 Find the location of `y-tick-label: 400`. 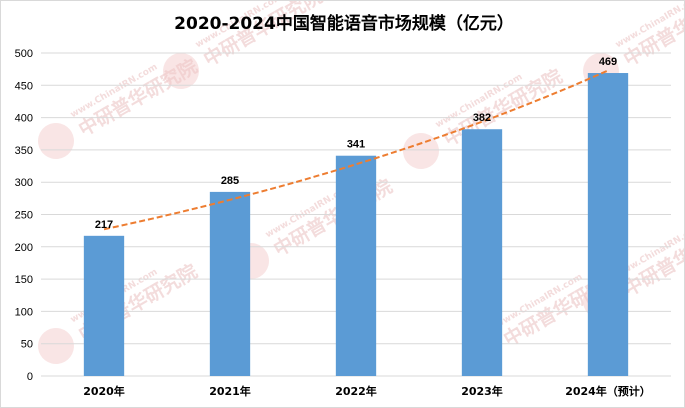

y-tick-label: 400 is located at coordinates (24, 119).